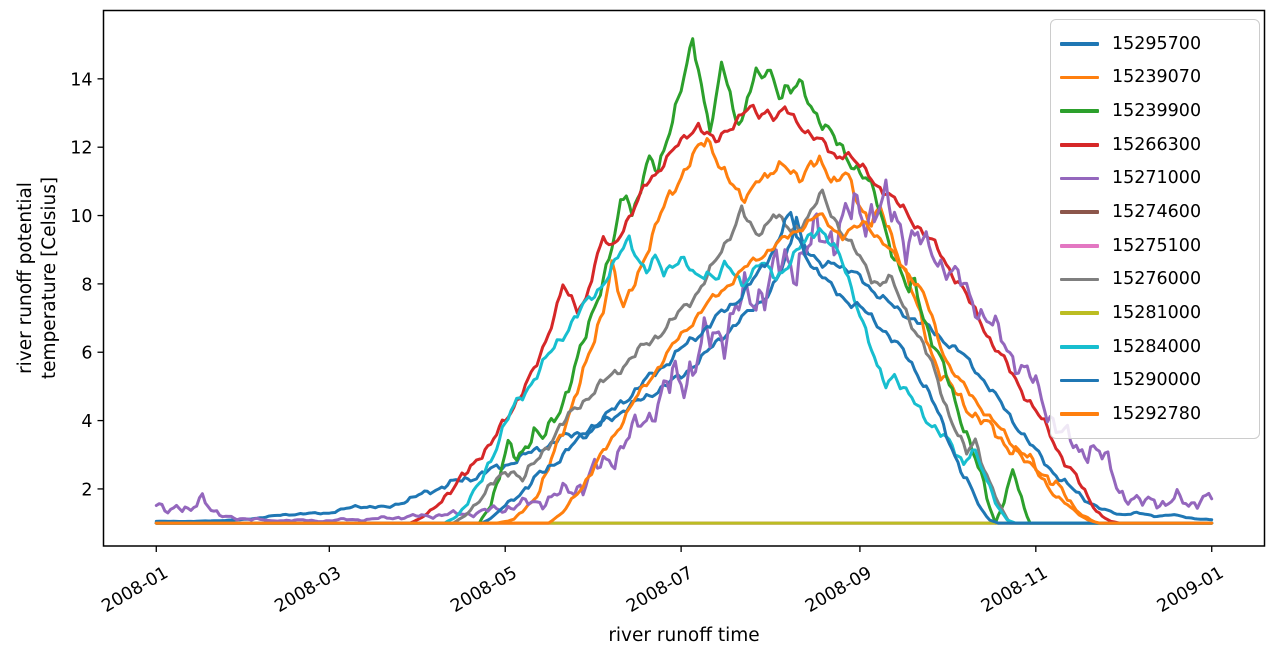  What do you see at coordinates (659, 590) in the screenshot?
I see `x-tick-label: 2008-07` at bounding box center [659, 590].